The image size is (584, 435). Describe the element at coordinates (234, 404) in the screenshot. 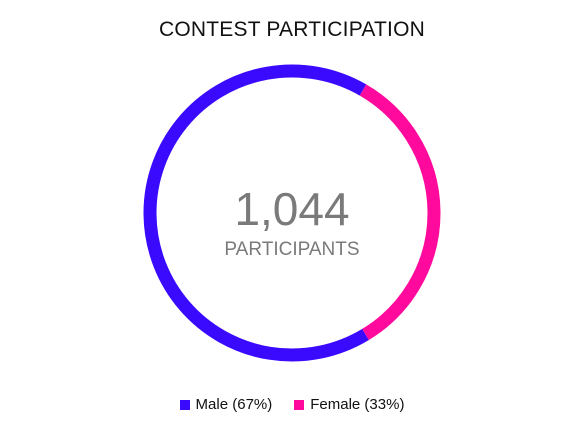

I see `legend-label-male: Male (67%)` at that location.